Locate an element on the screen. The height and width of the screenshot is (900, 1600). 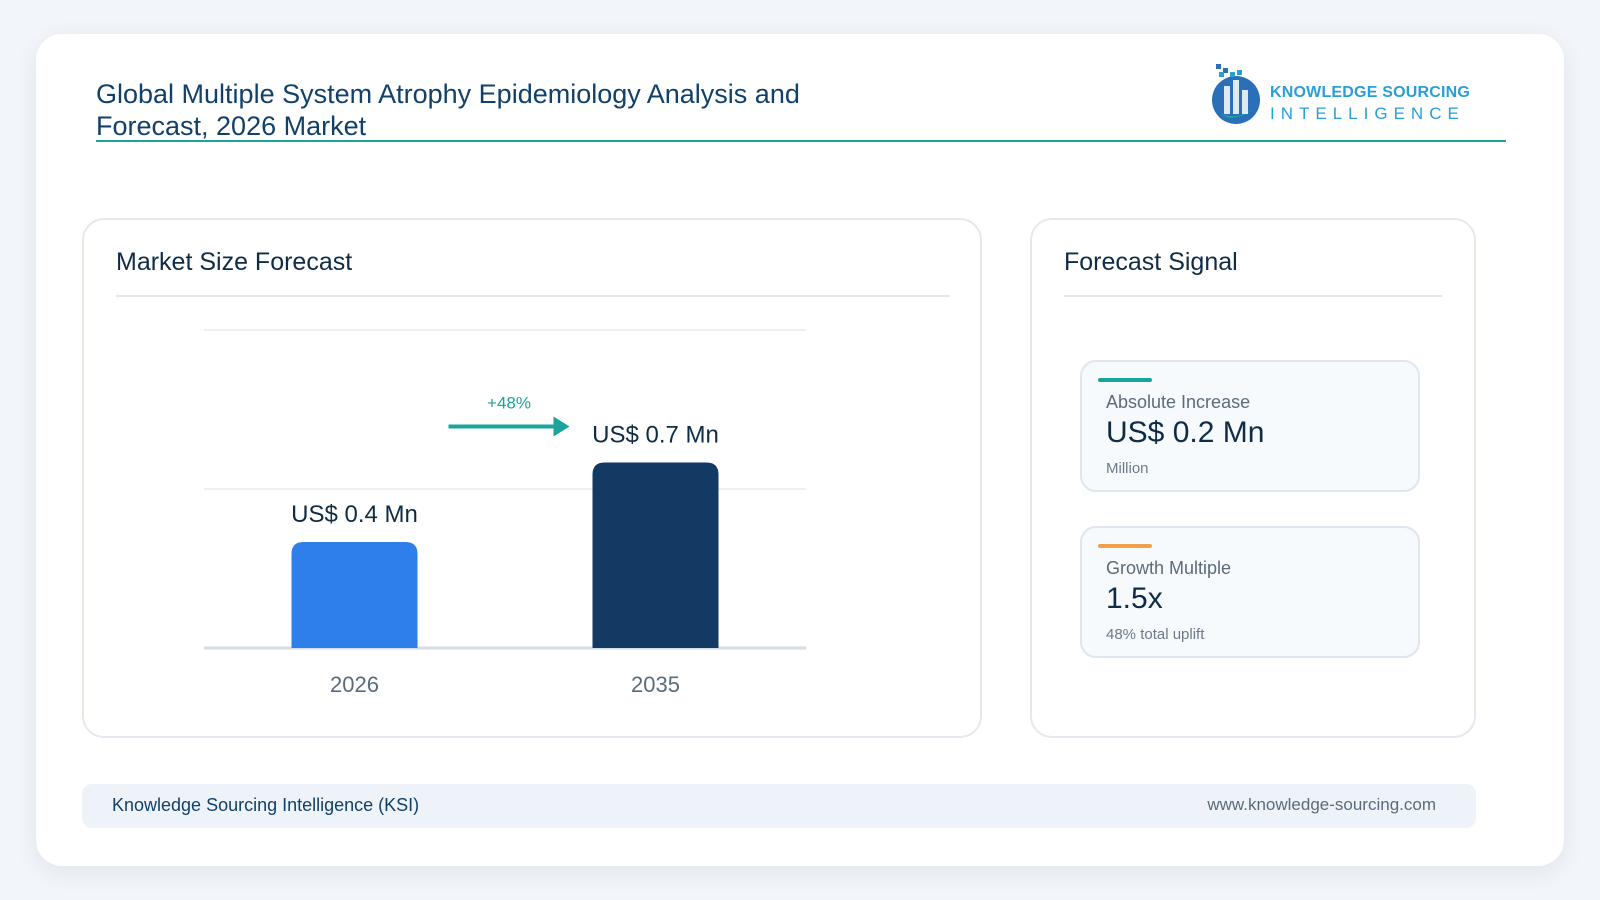
forecast-signal-heading: Forecast Signal is located at coordinates (1151, 262).